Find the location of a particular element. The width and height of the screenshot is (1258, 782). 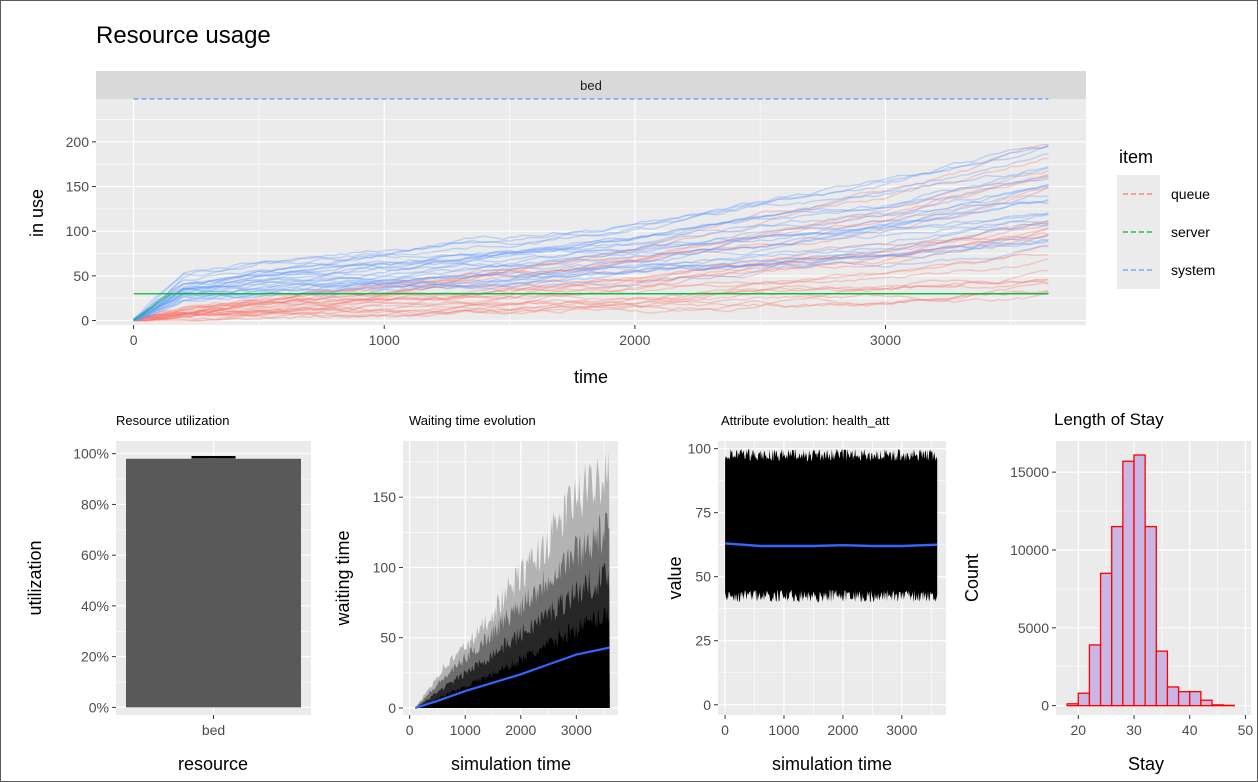

util-ticks: 0% 20% 40% 60% 80% 100% bed is located at coordinates (149, 592).